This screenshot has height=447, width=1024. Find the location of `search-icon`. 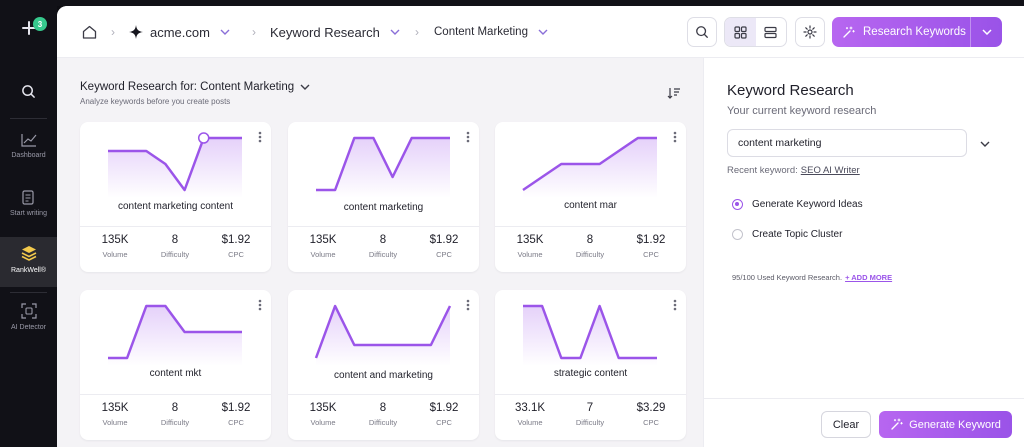

search-icon is located at coordinates (702, 32).